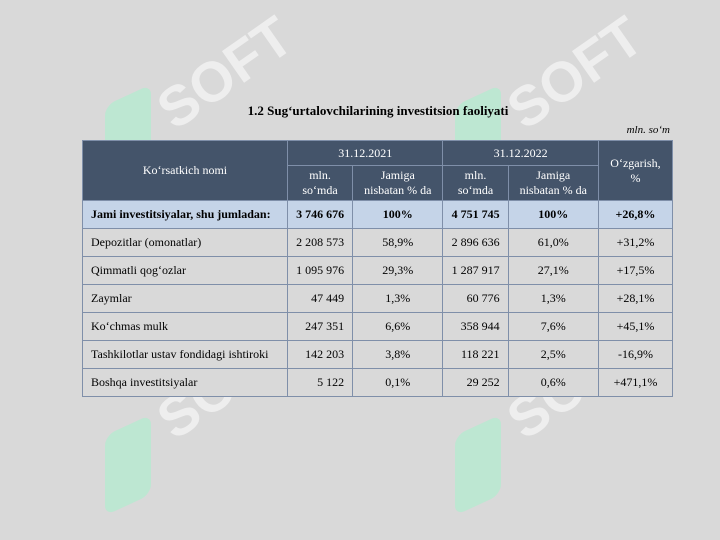 This screenshot has width=720, height=540. Describe the element at coordinates (475, 214) in the screenshot. I see `table-cell: 4 751 745` at that location.